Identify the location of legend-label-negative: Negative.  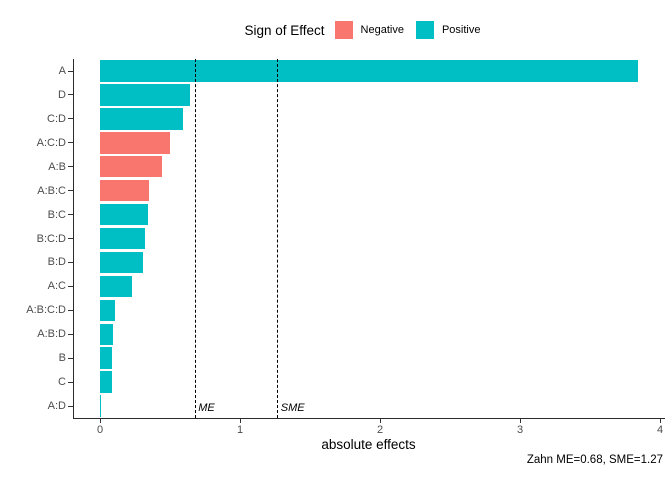
(382, 30).